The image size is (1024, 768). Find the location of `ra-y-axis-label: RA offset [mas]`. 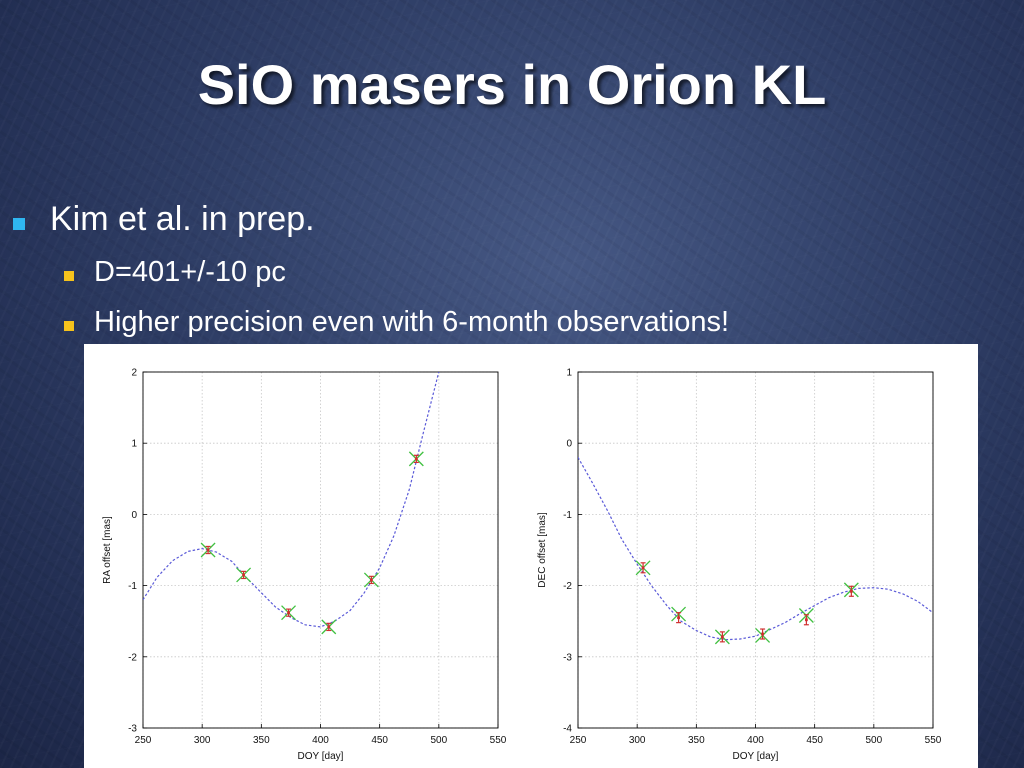

ra-y-axis-label: RA offset [mas] is located at coordinates (107, 550).